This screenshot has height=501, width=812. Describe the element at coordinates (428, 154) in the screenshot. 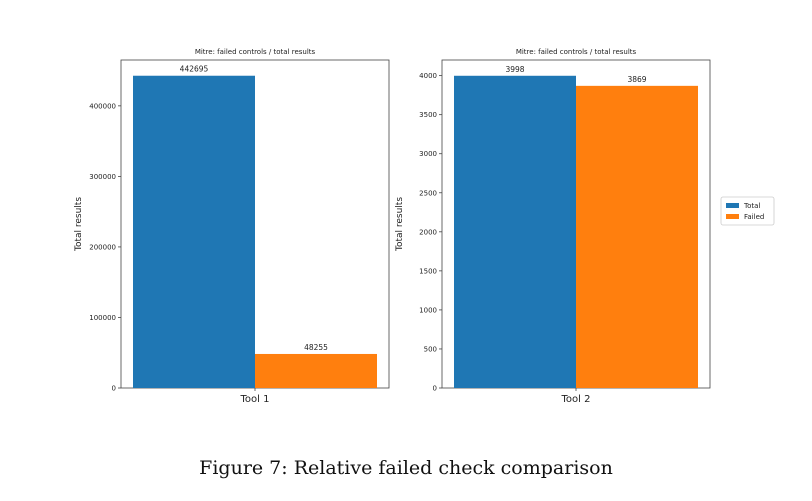

I see `y-tick-label: 3000` at that location.